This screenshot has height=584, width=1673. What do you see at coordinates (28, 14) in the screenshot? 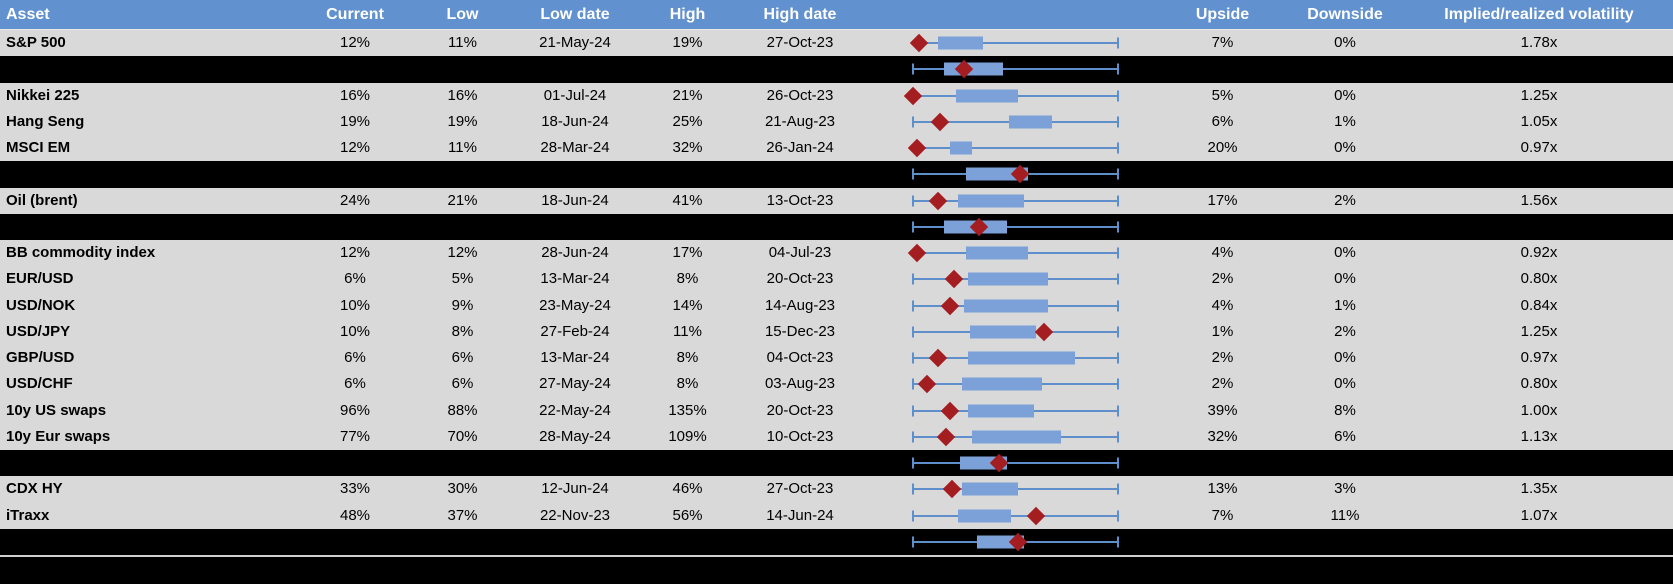
I see `header-asset: Asset` at bounding box center [28, 14].